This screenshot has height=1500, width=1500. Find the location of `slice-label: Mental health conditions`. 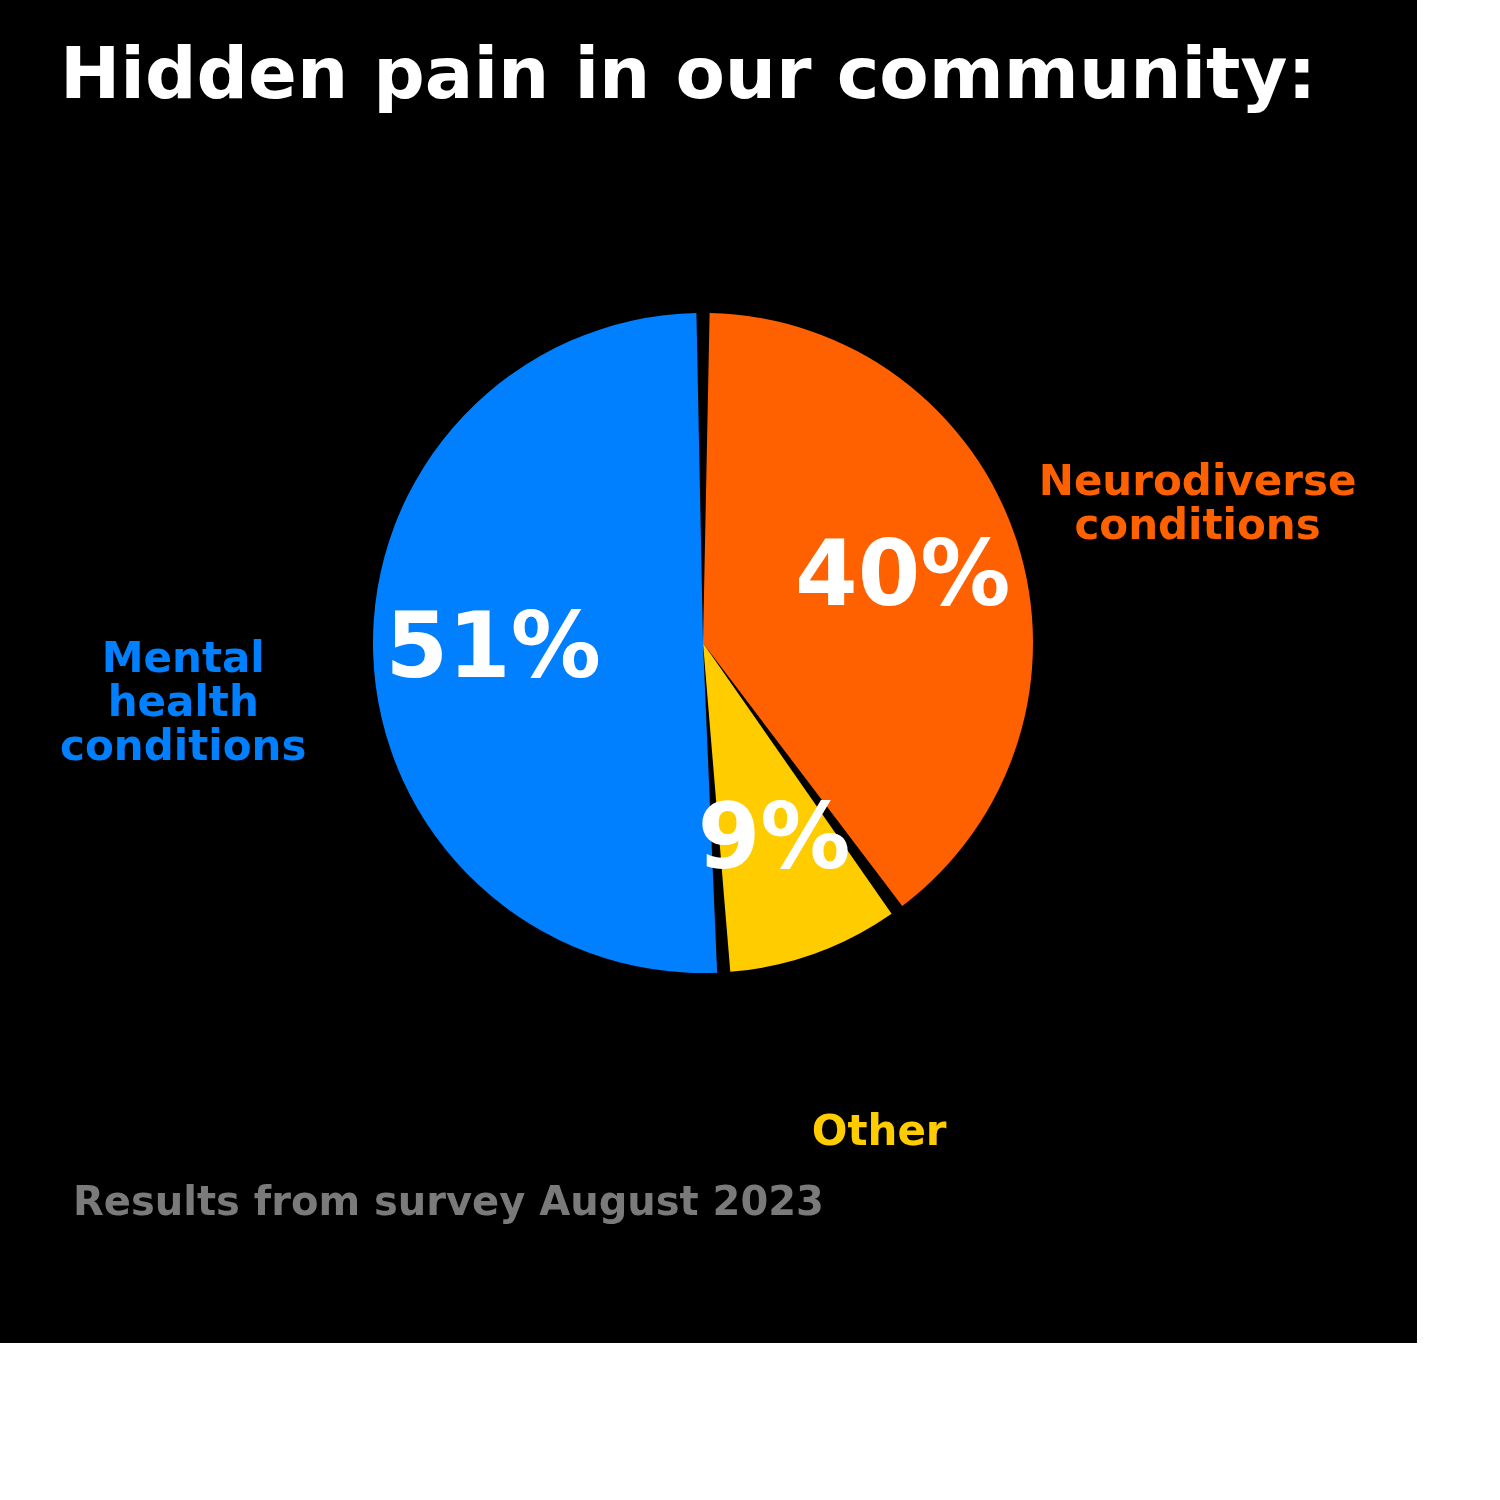

slice-label: Mental health conditions is located at coordinates (183, 702).